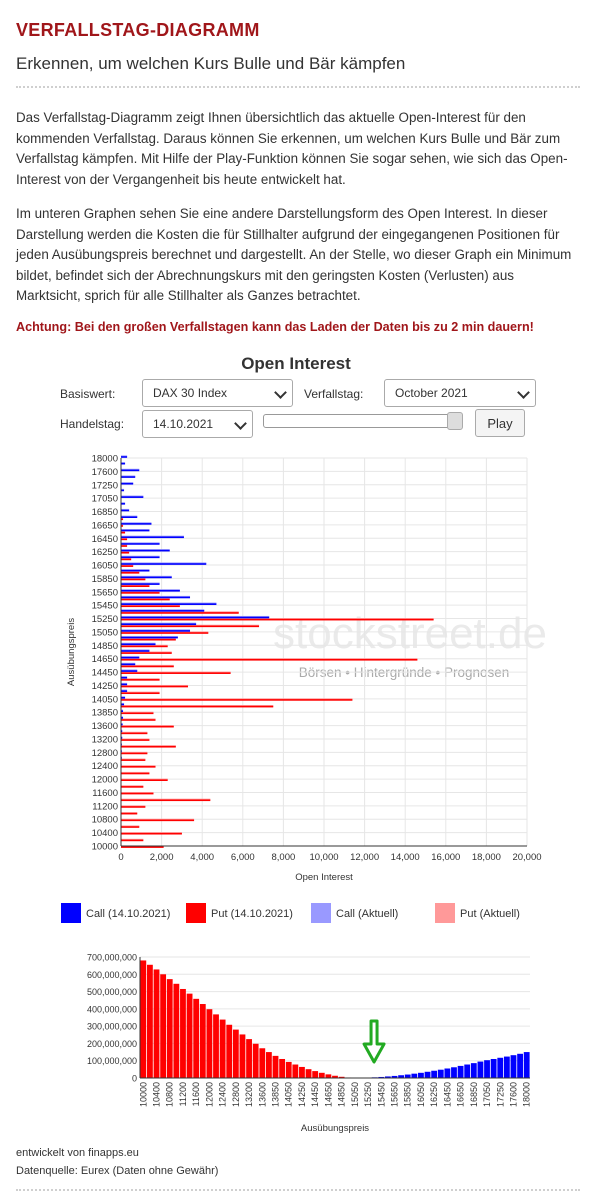 Image resolution: width=592 pixels, height=1197 pixels. Describe the element at coordinates (217, 393) in the screenshot. I see `basiswert-select: DAX 30 Index` at that location.